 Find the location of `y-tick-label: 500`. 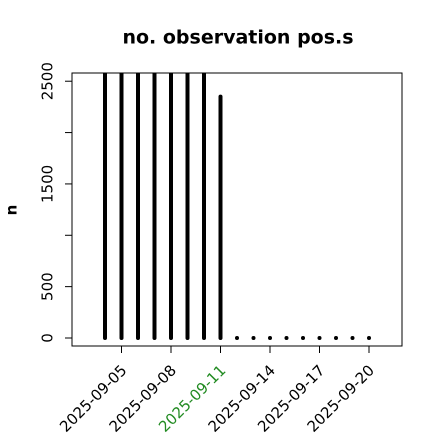

y-tick-label: 500 is located at coordinates (48, 286).